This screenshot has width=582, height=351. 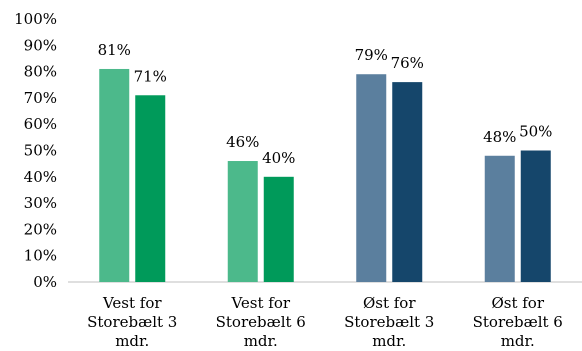 What do you see at coordinates (40, 45) in the screenshot?
I see `y-tick-label: 90%` at bounding box center [40, 45].